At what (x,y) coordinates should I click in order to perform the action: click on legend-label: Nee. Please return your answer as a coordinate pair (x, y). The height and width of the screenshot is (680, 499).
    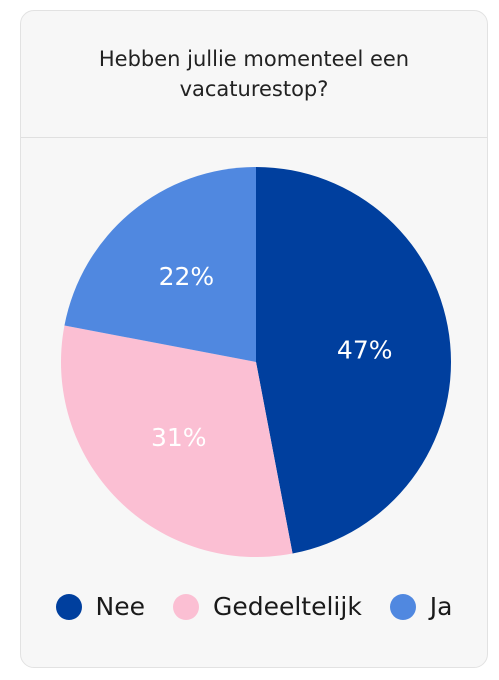
    Looking at the image, I should click on (120, 606).